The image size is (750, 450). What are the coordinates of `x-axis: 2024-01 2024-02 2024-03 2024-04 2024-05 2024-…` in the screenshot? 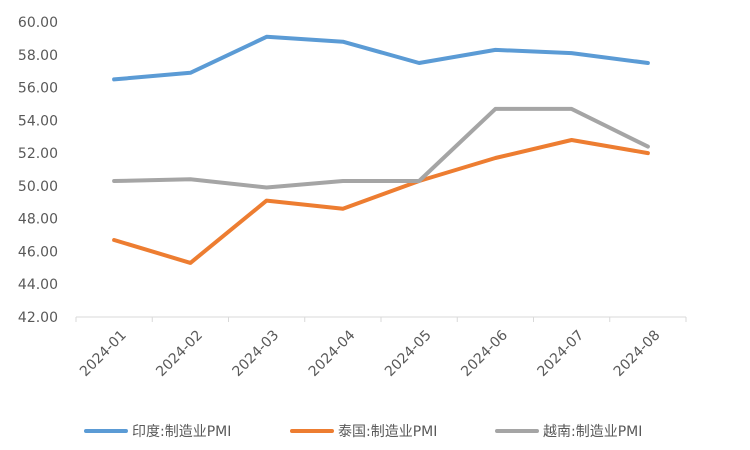 It's located at (381, 348).